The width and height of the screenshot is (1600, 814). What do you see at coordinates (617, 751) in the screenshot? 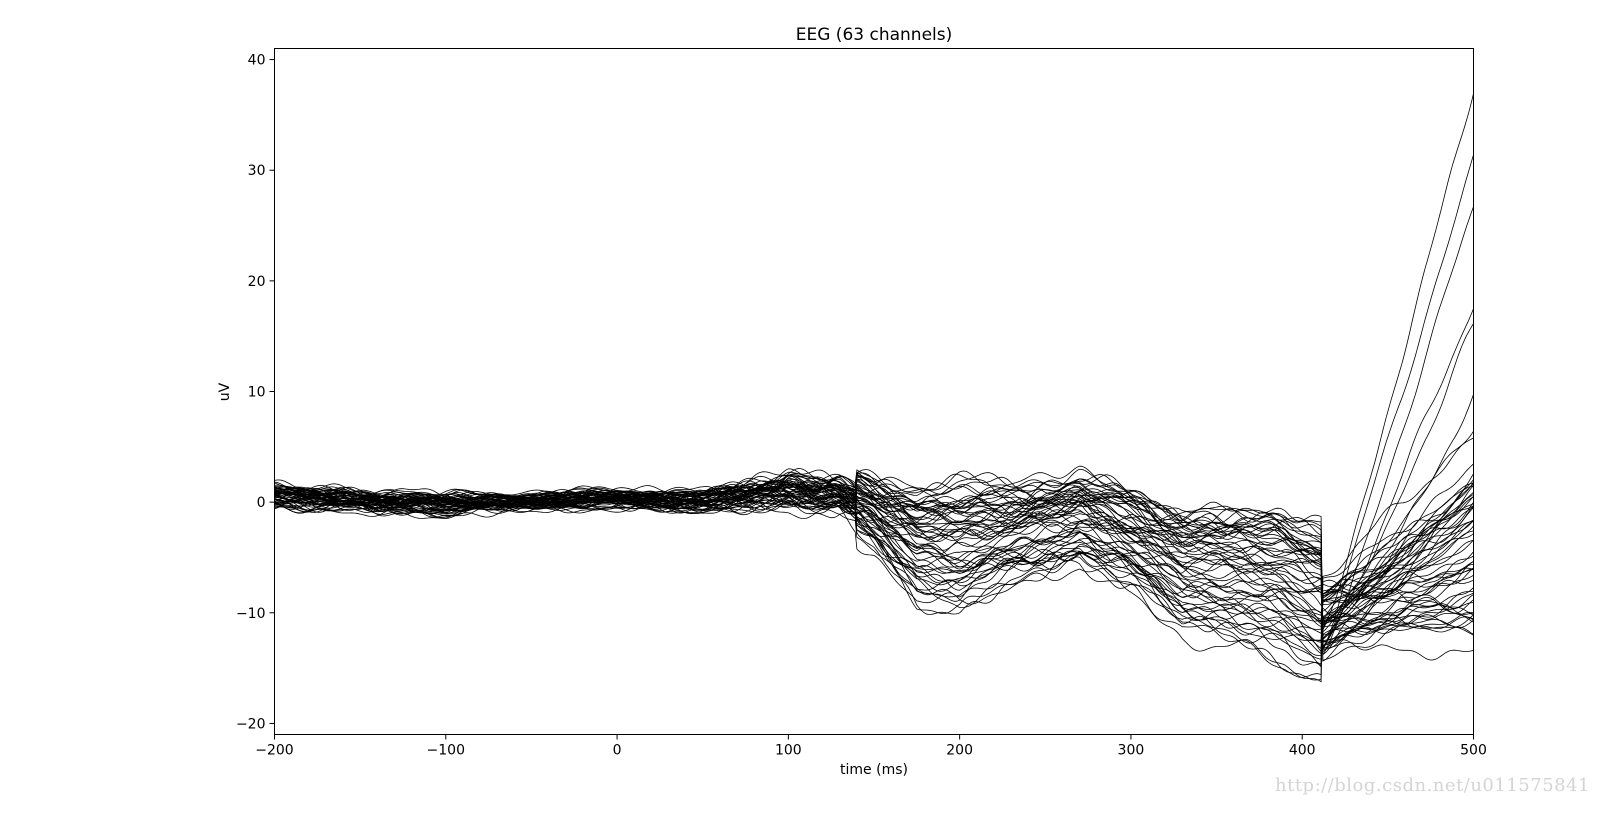
I see `x-tick-label: 0` at bounding box center [617, 751].